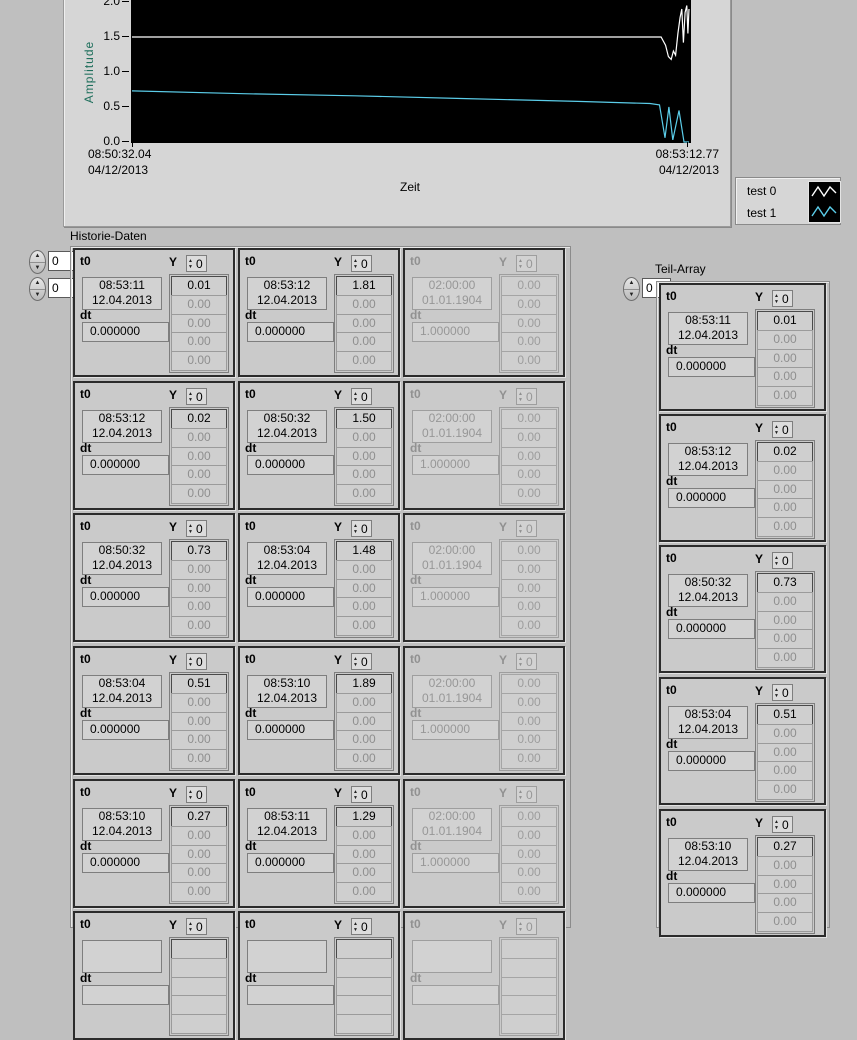 Image resolution: width=857 pixels, height=1040 pixels. I want to click on y-element-0: 1.48, so click(364, 551).